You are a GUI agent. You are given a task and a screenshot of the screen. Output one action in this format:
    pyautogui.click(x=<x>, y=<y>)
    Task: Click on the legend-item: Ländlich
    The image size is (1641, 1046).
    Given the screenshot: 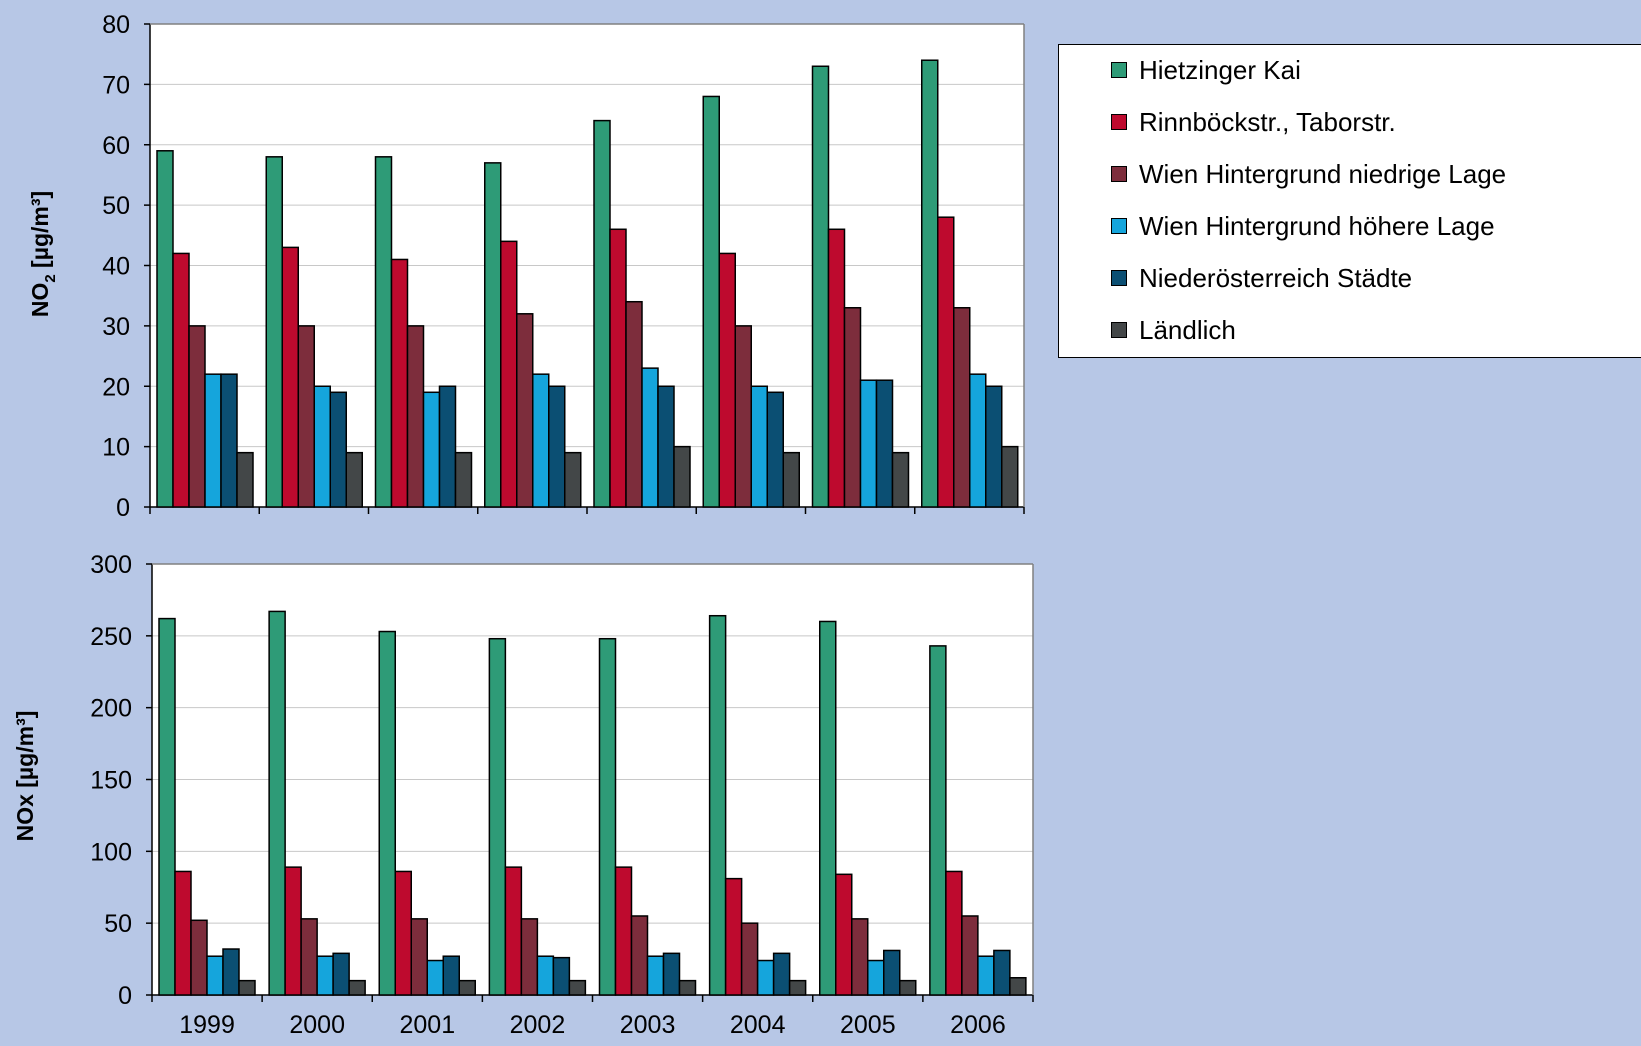 What is the action you would take?
    pyautogui.click(x=1173, y=330)
    